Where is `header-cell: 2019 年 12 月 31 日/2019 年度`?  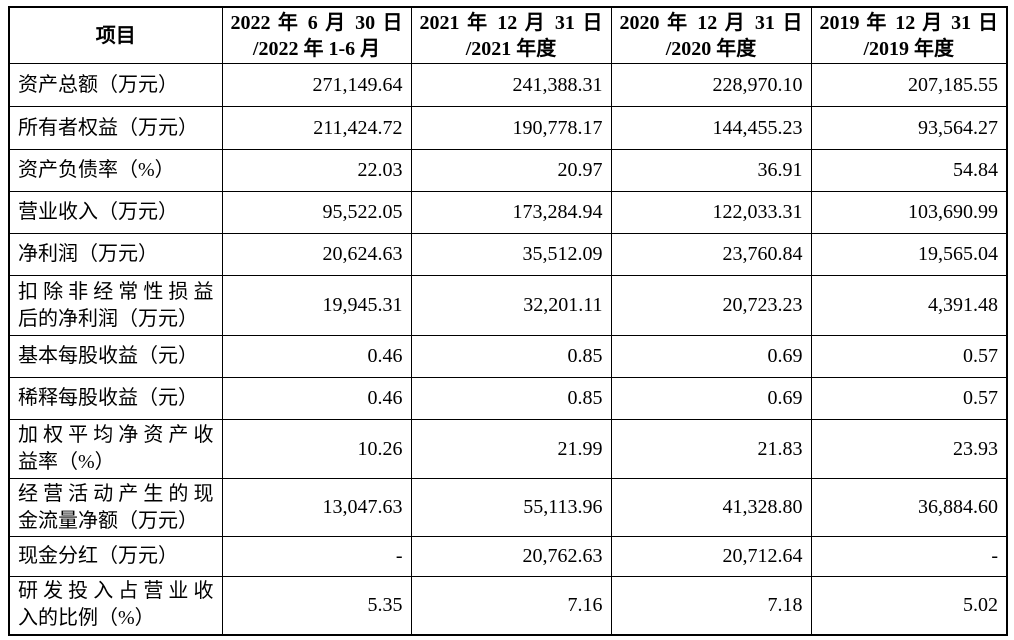 header-cell: 2019 年 12 月 31 日/2019 年度 is located at coordinates (909, 35).